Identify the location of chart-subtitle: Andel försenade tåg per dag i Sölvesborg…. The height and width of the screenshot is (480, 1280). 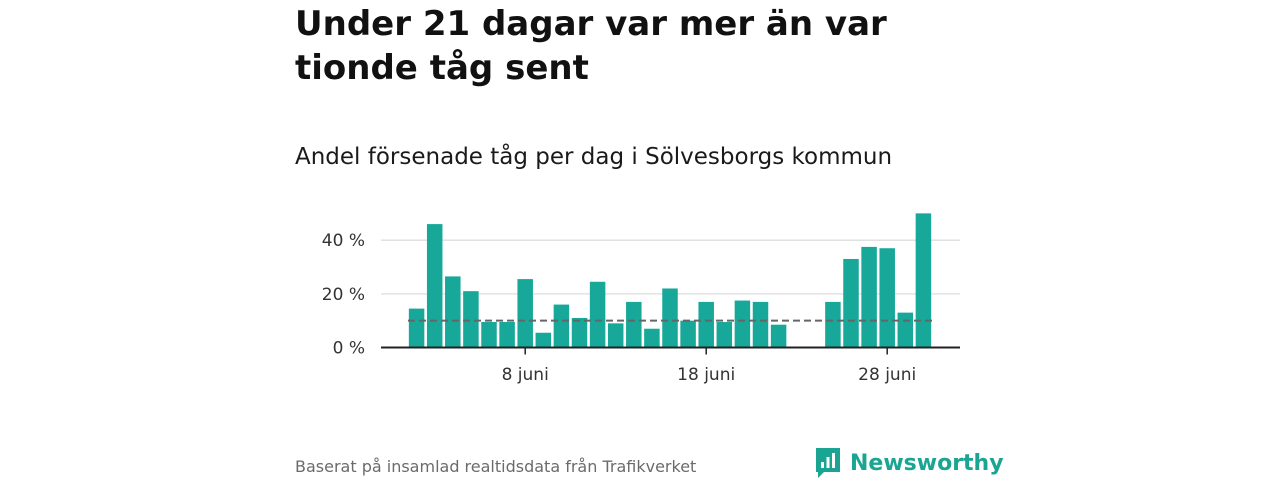
(594, 157).